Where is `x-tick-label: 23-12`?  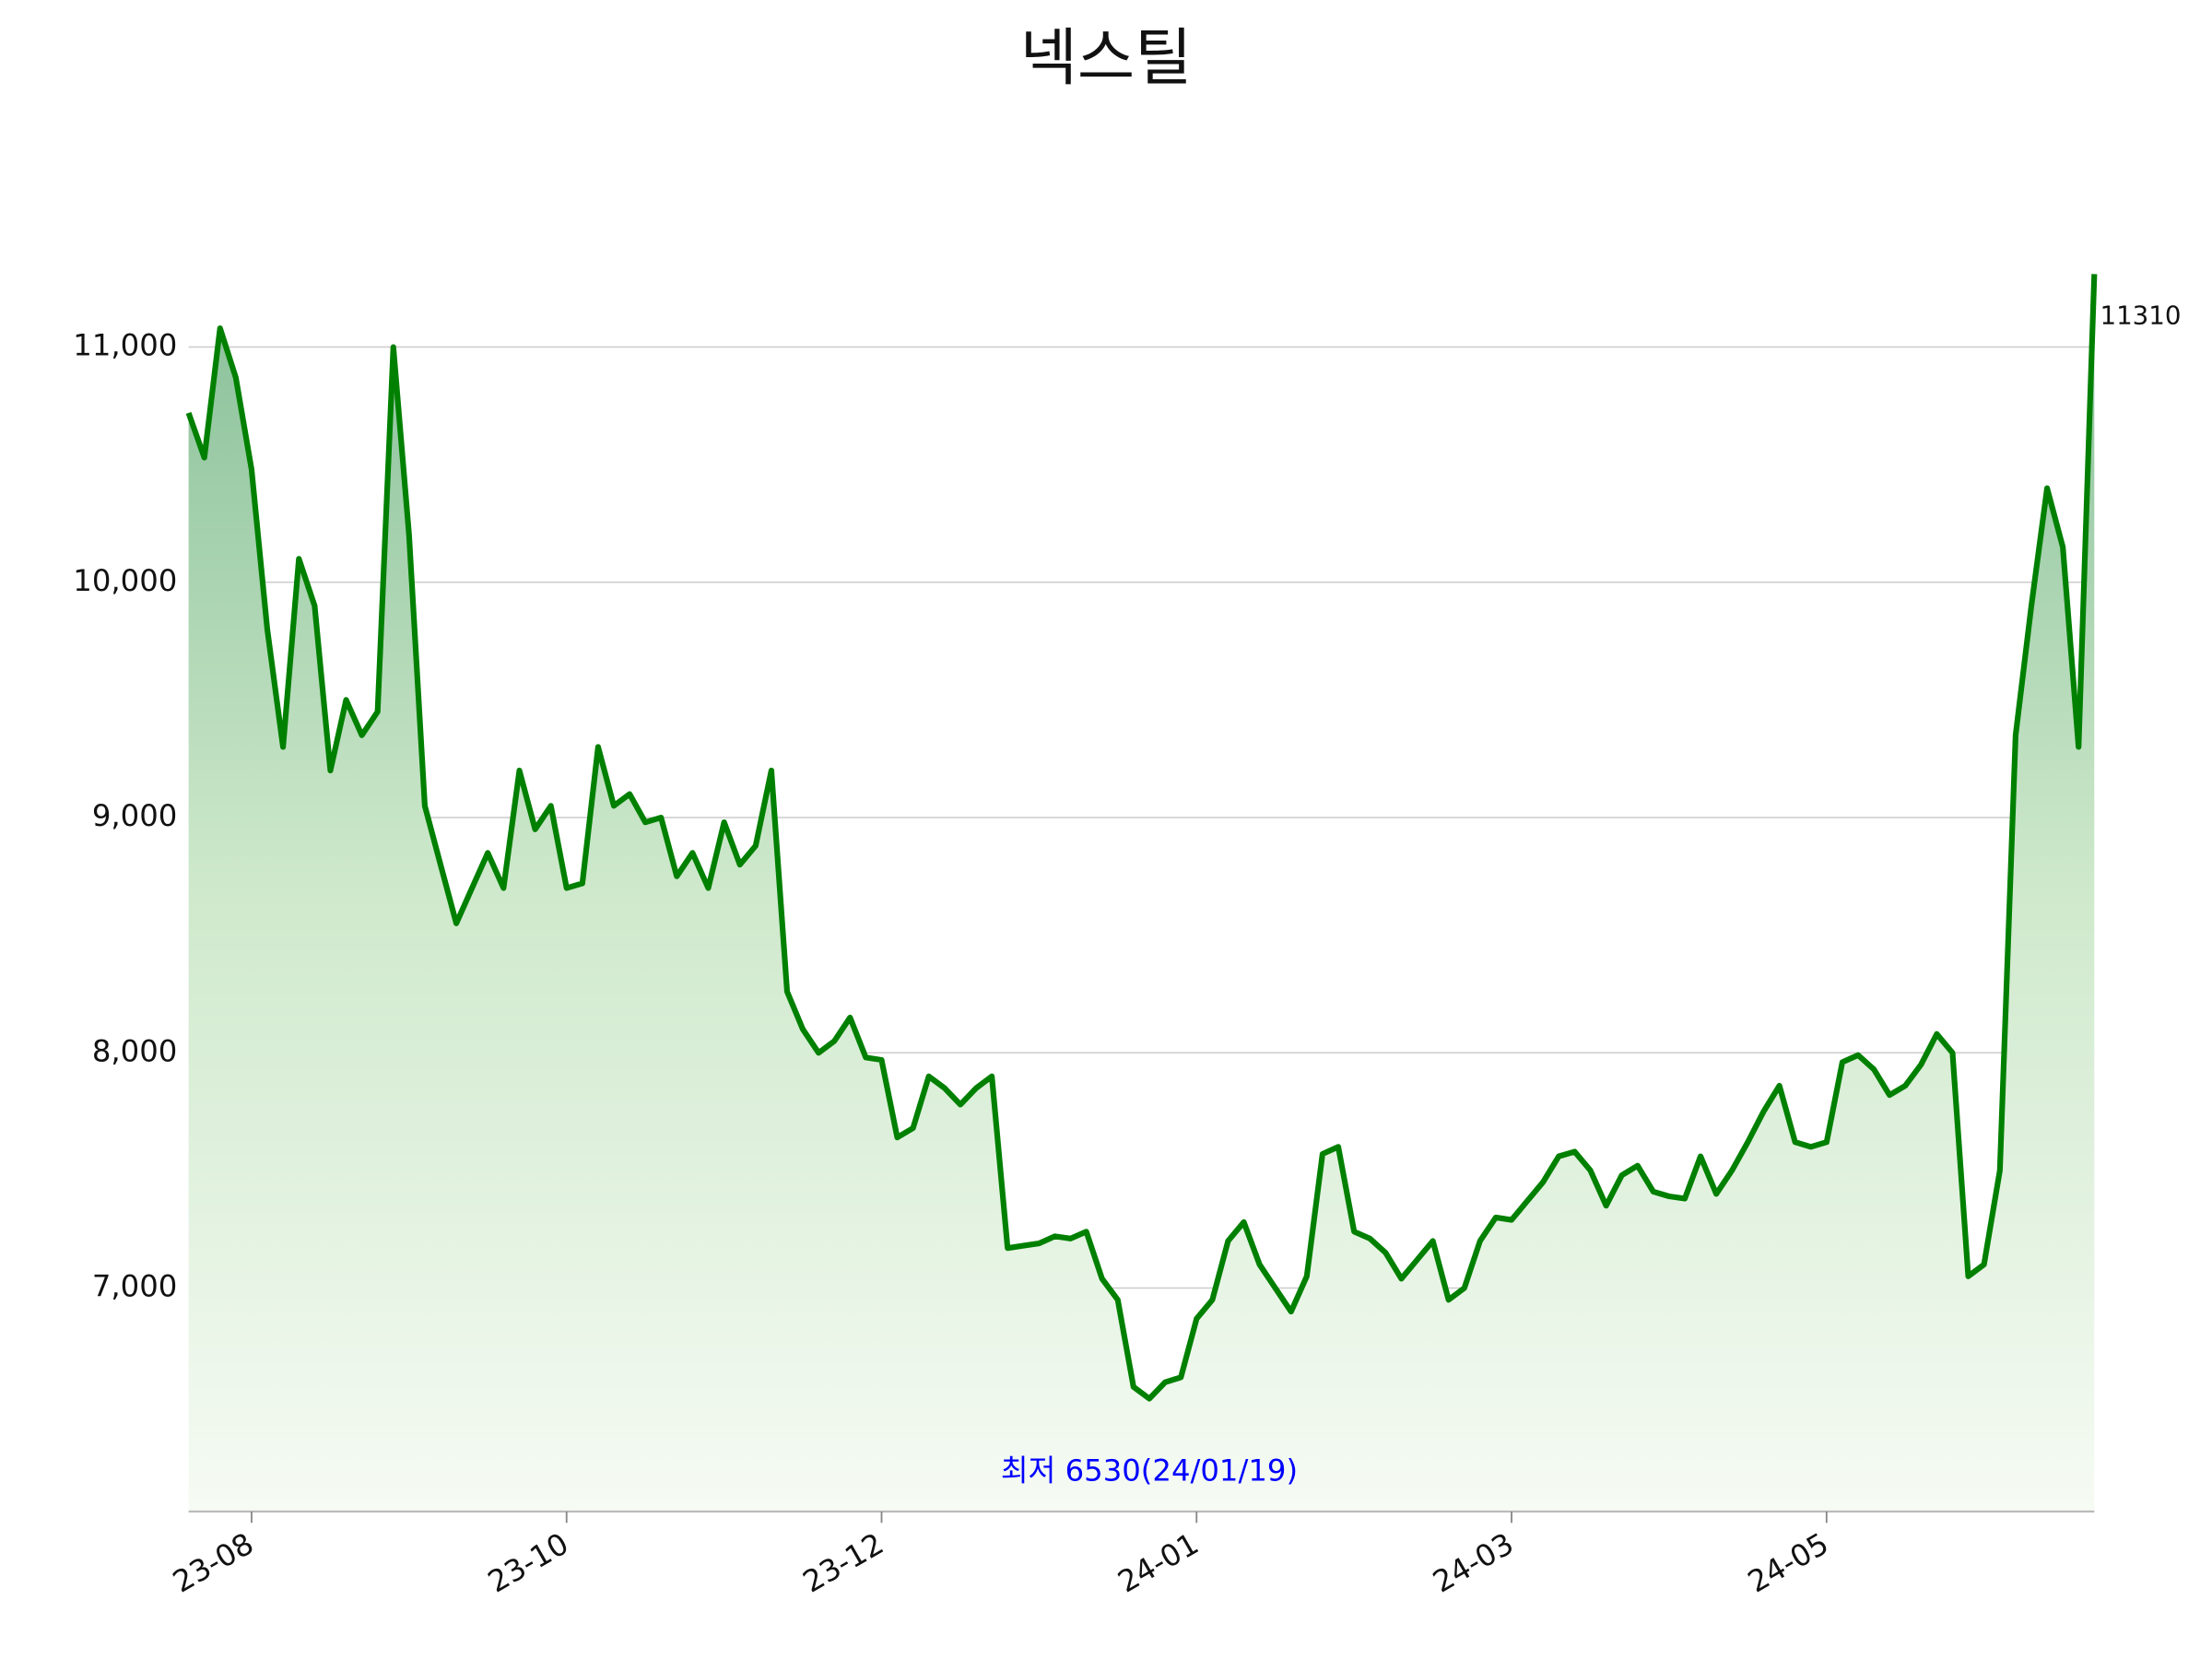 x-tick-label: 23-12 is located at coordinates (843, 1563).